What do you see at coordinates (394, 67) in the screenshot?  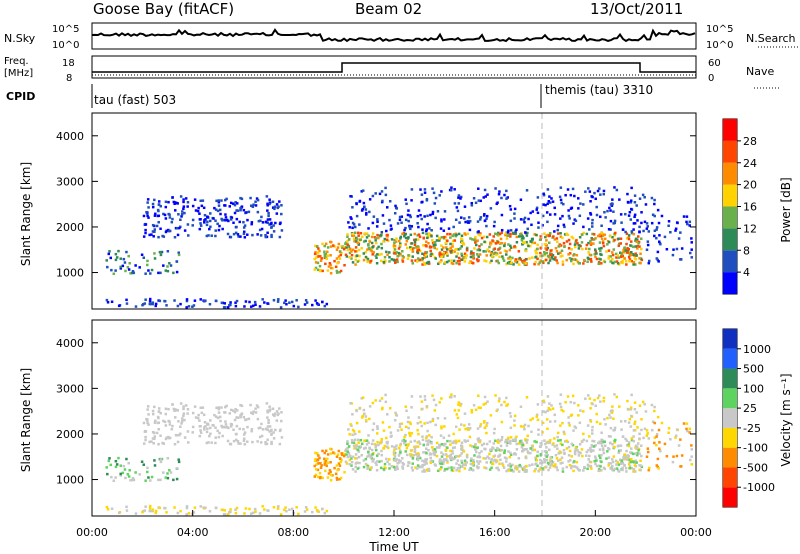 I see `freq-trace` at bounding box center [394, 67].